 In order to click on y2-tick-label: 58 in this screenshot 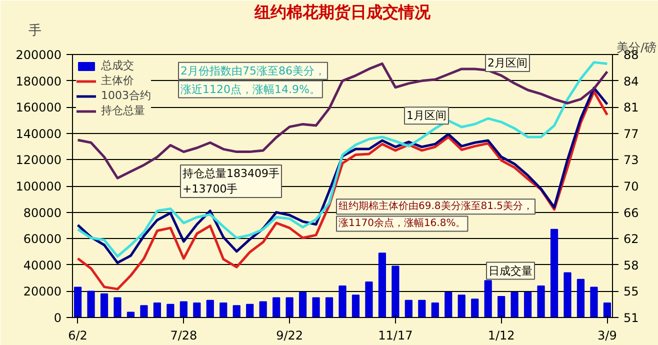, I will do `click(631, 265)`.